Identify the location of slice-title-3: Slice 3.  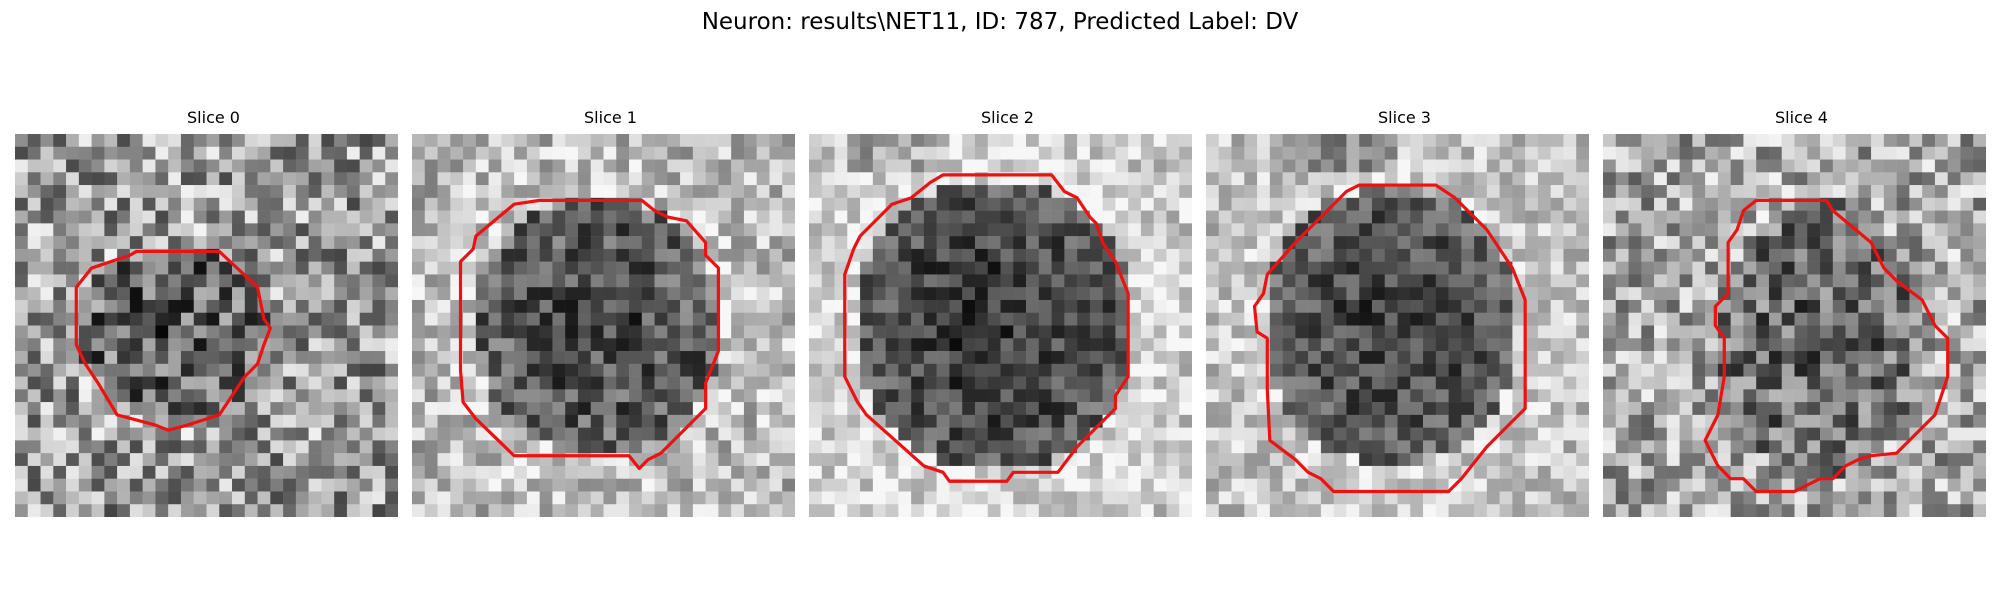
(1404, 117).